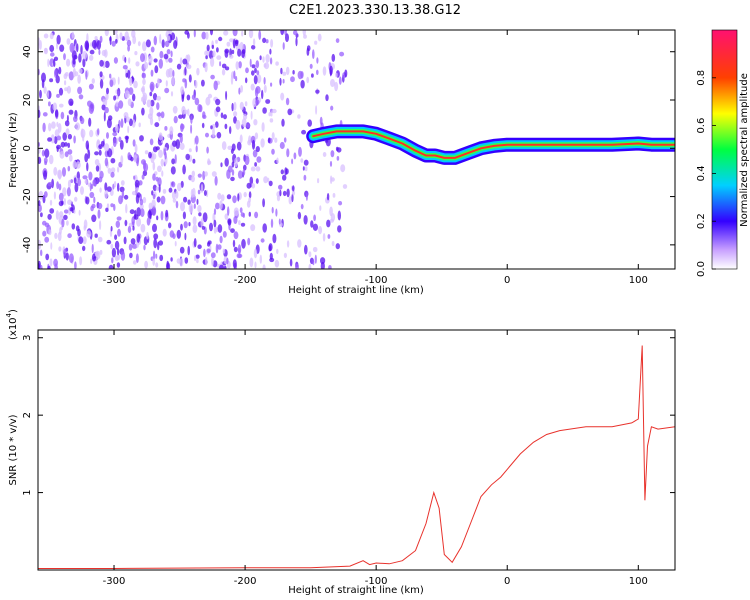 The height and width of the screenshot is (600, 750). I want to click on svg-text: (x104), so click(12, 324).